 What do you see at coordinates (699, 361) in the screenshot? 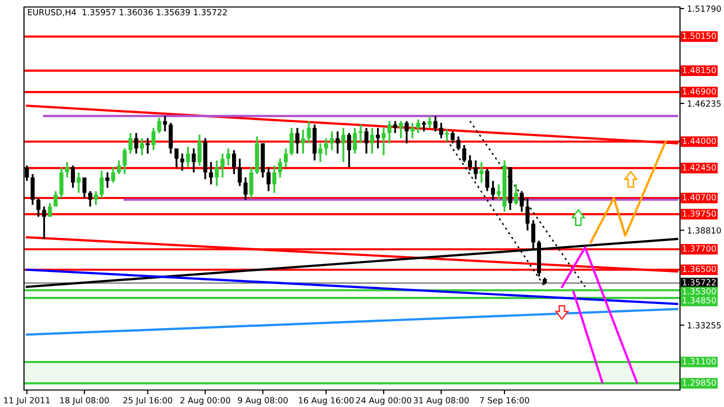
I see `ref-line-label: 1.31100` at bounding box center [699, 361].